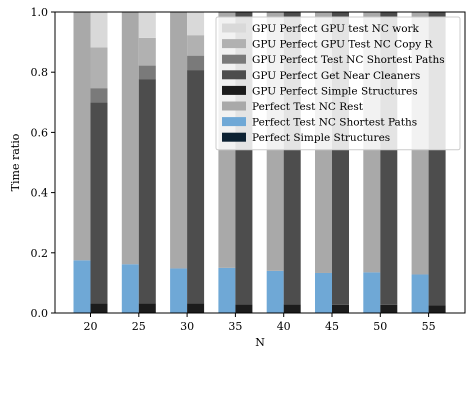  I want to click on x-axis-label: N, so click(260, 342).